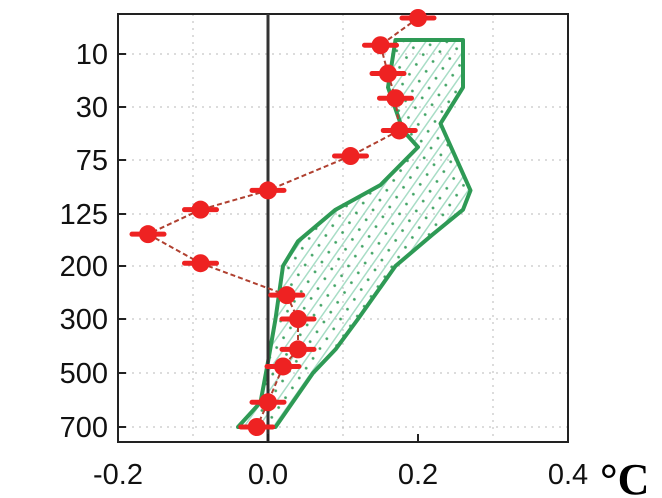  What do you see at coordinates (84, 374) in the screenshot?
I see `y-tick-label: 500` at bounding box center [84, 374].